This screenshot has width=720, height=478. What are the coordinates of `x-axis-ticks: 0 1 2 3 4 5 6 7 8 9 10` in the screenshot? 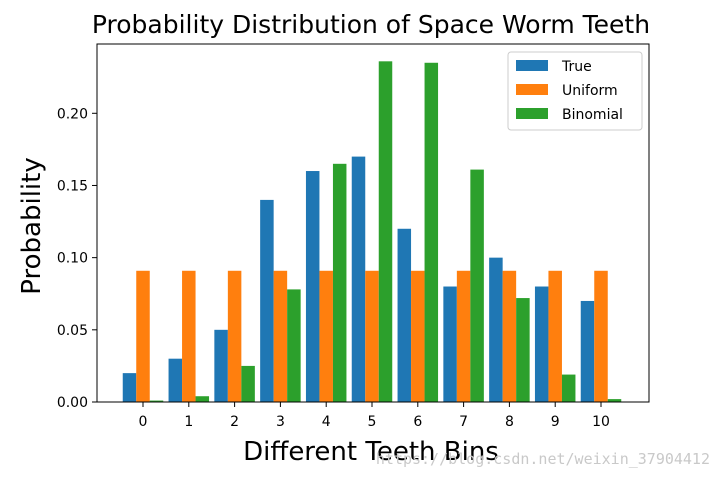 It's located at (374, 416).